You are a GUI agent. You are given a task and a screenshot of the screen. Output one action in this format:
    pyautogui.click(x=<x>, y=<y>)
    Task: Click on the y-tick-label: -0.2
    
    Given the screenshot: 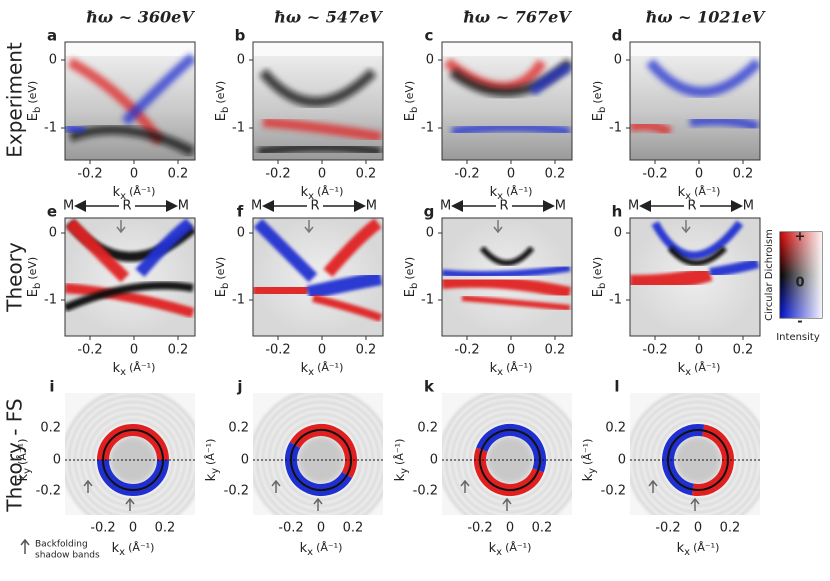 What is the action you would take?
    pyautogui.click(x=613, y=491)
    